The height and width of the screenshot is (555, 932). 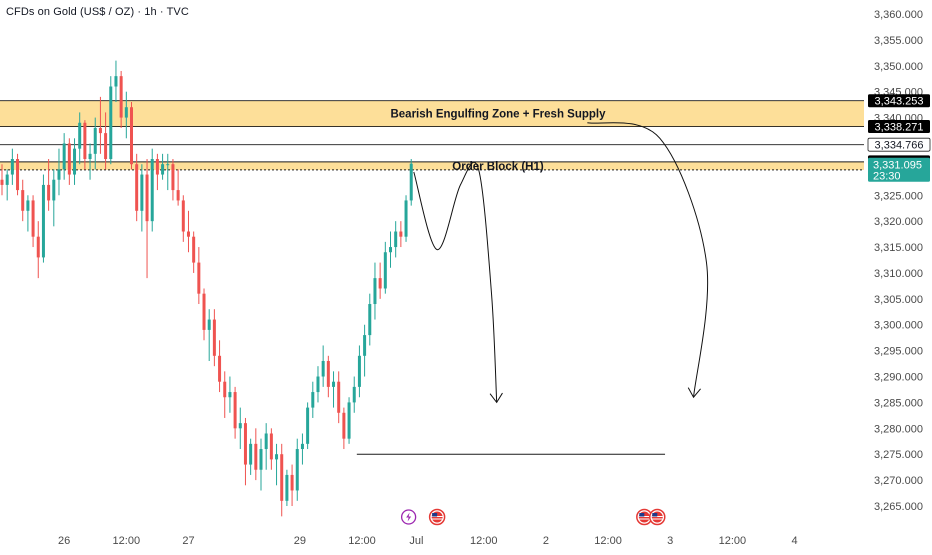 I want to click on time-tick-label: 29, so click(x=300, y=541).